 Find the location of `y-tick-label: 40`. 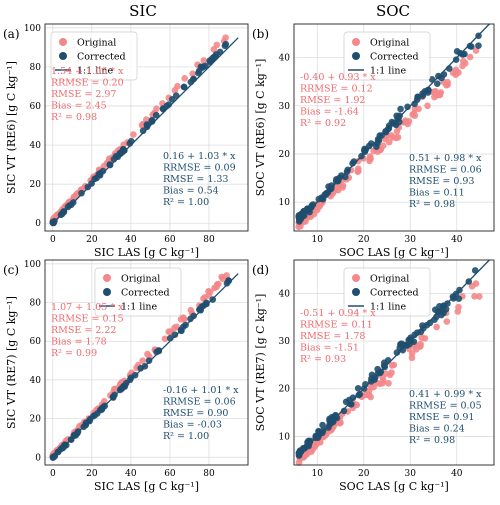

y-tick-label: 40 is located at coordinates (36, 381).